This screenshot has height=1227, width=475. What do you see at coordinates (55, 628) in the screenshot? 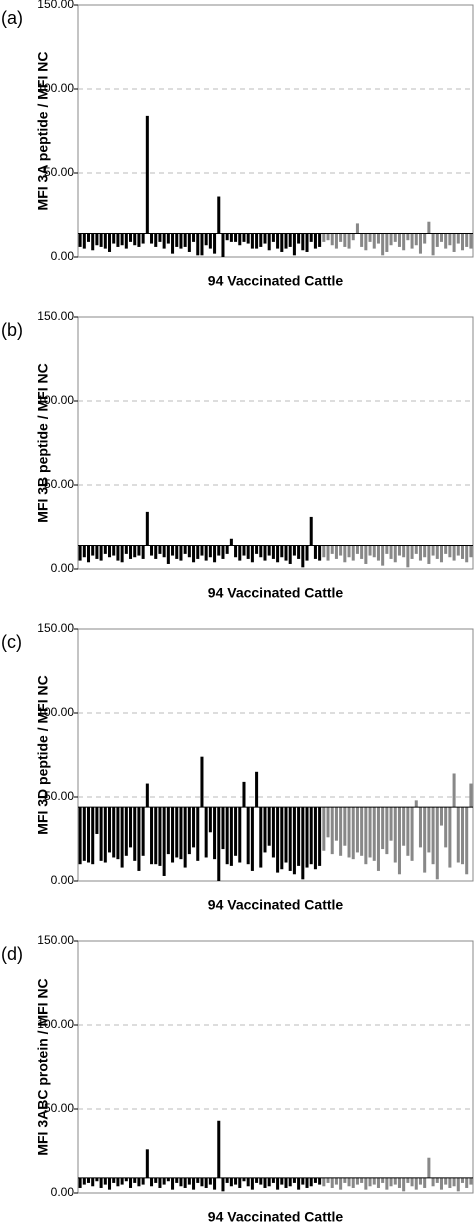
I see `y-tick-label: 150.00` at bounding box center [55, 628].